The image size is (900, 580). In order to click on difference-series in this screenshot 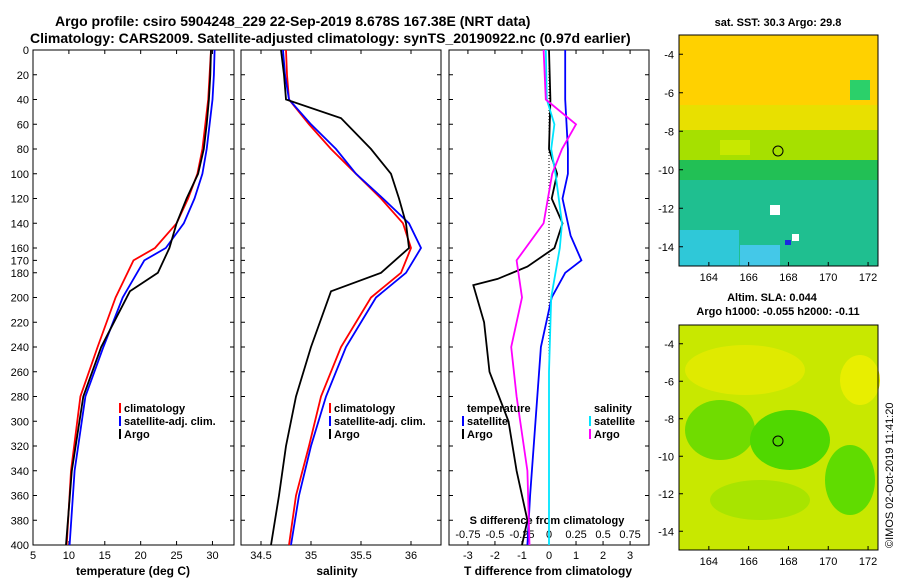, I will do `click(527, 297)`.